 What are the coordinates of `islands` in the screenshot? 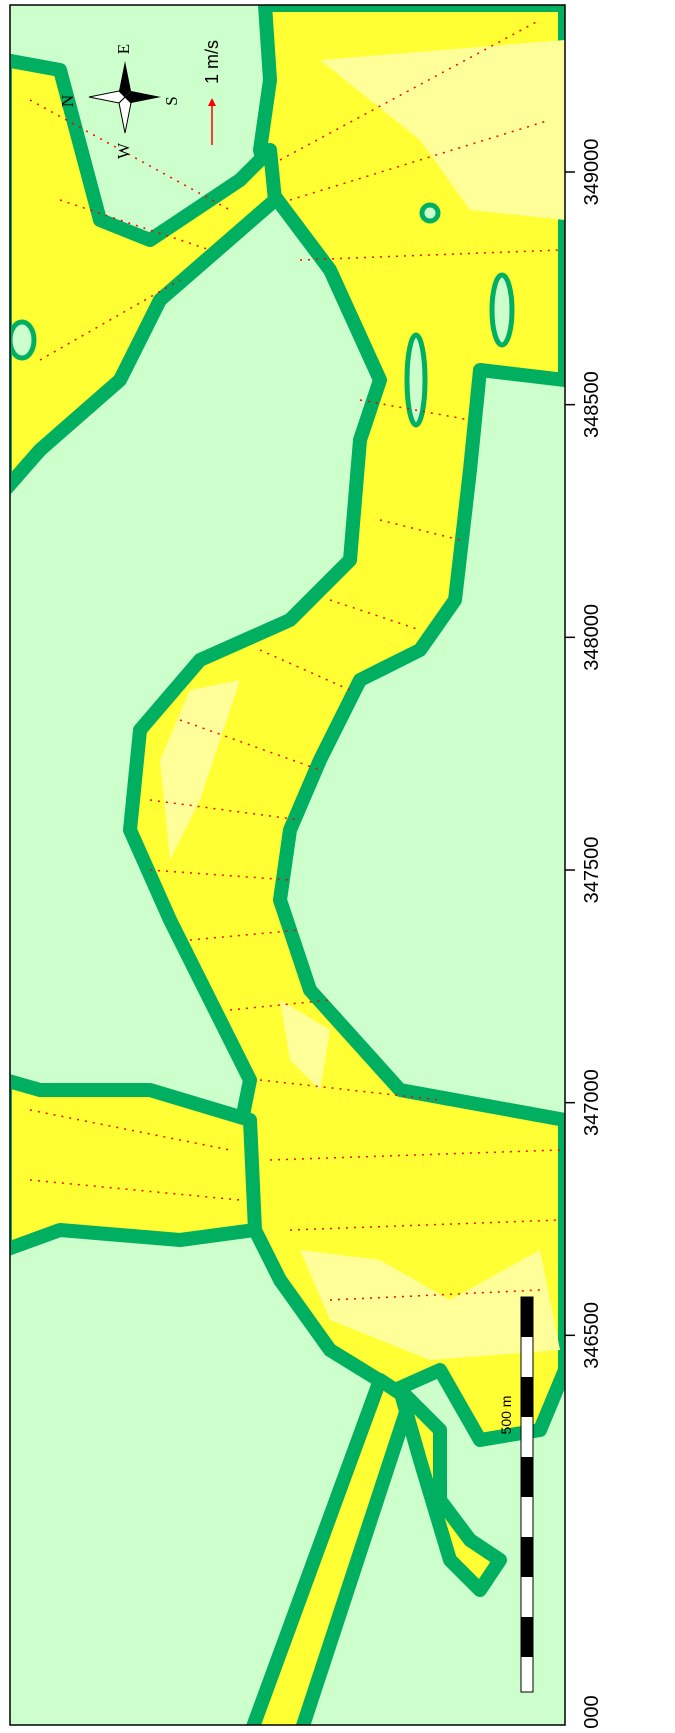 It's located at (262, 315).